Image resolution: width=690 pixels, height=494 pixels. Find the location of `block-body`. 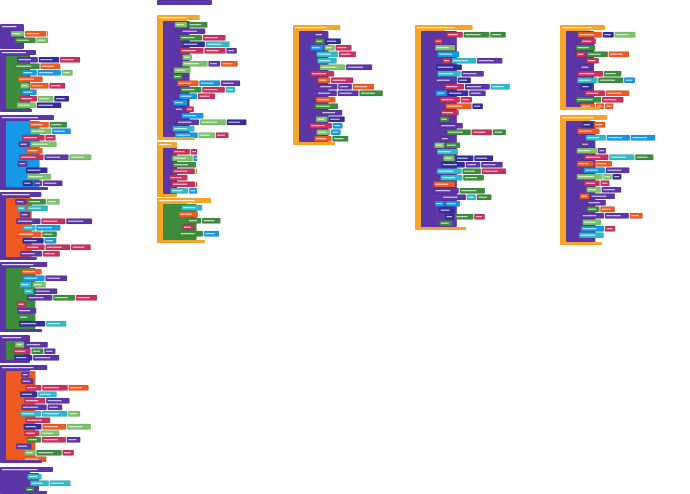

block-body is located at coordinates (17, 82).